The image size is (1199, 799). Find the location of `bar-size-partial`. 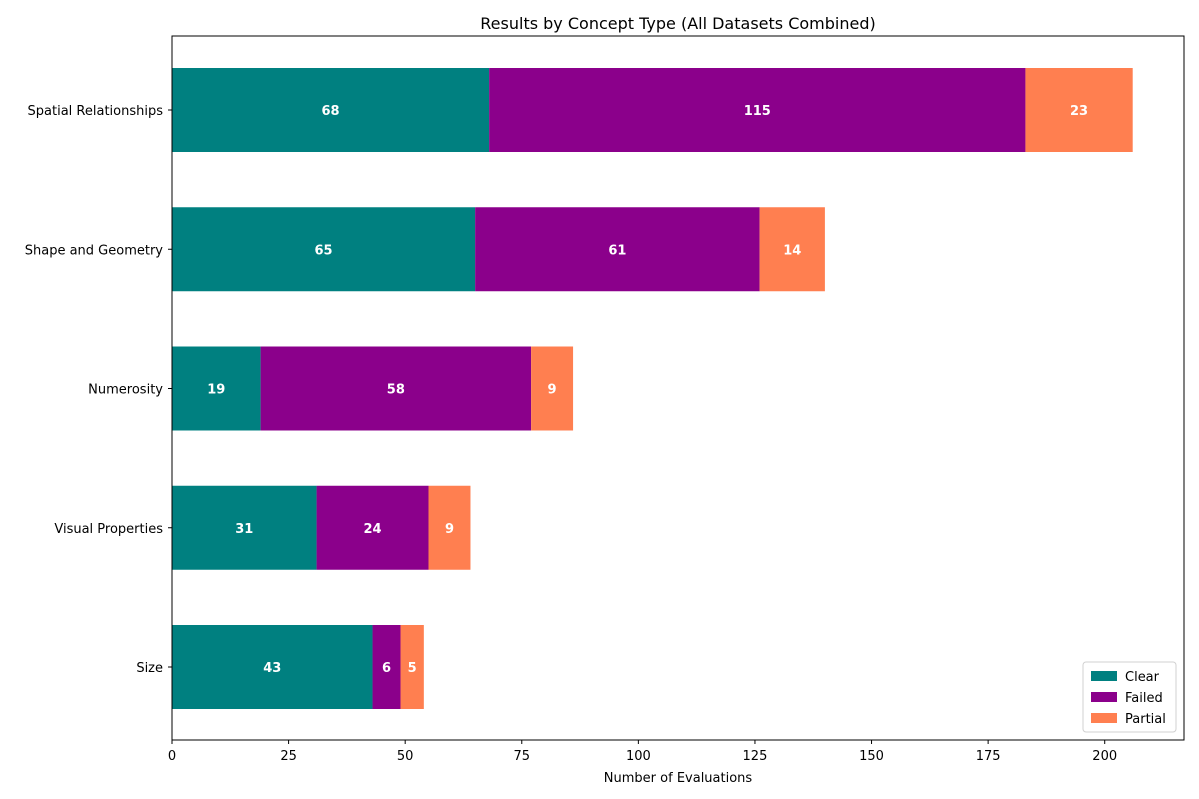

bar-size-partial is located at coordinates (412, 667).